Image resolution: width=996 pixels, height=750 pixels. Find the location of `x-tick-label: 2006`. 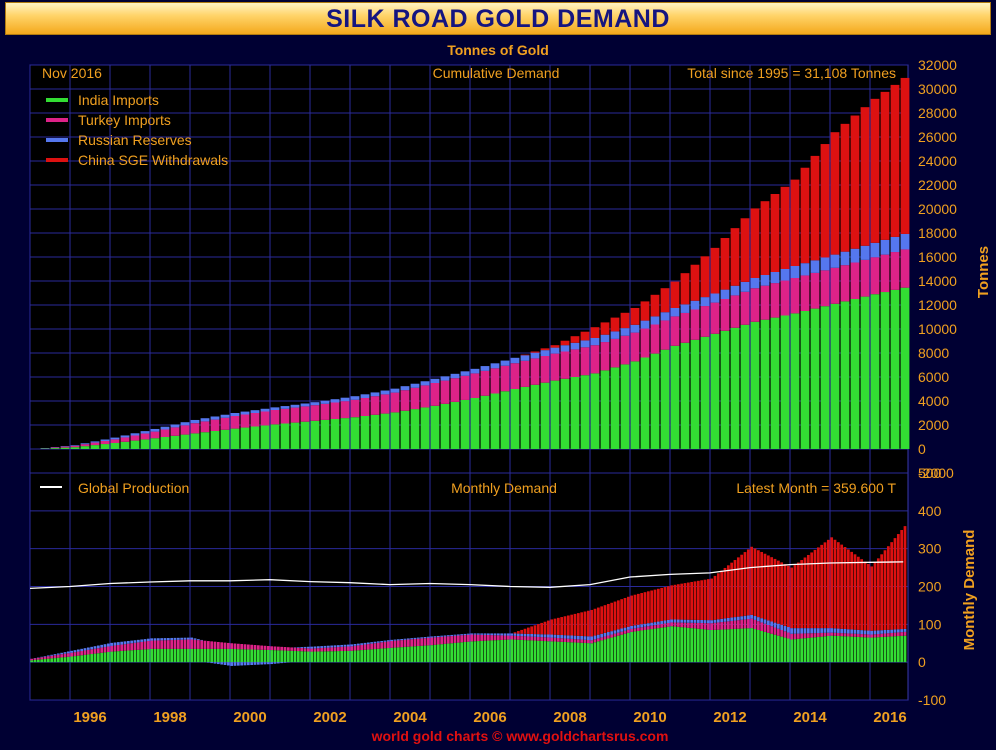

x-tick-label: 2006 is located at coordinates (489, 717).